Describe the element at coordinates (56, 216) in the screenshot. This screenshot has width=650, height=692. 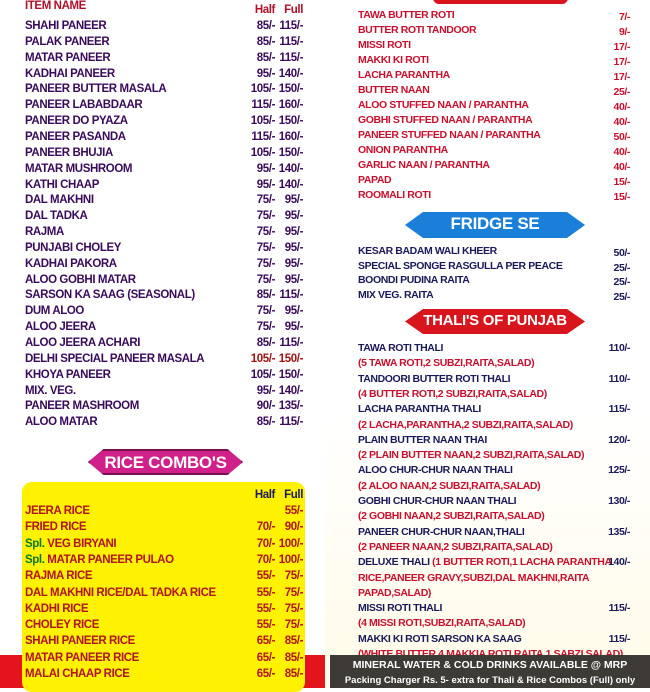
I see `menu-item-name: DAL TADKA` at that location.